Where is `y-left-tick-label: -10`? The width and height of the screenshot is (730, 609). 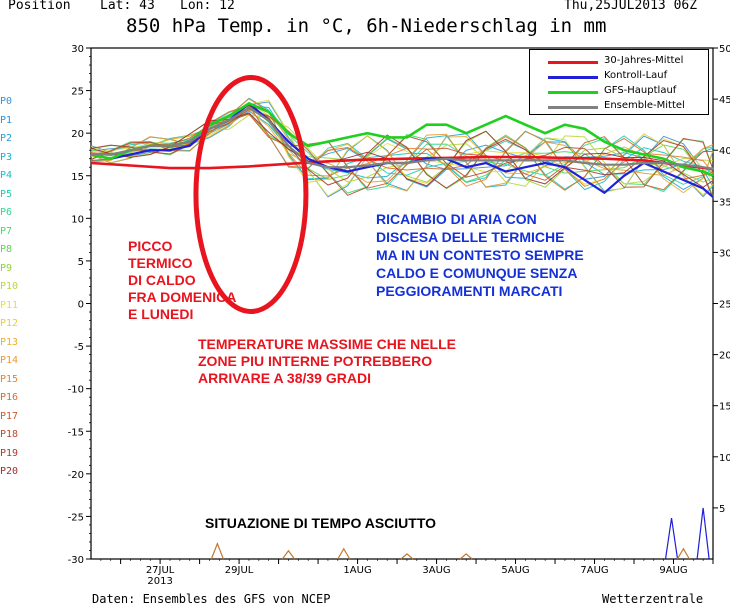
y-left-tick-label: -10 is located at coordinates (76, 390).